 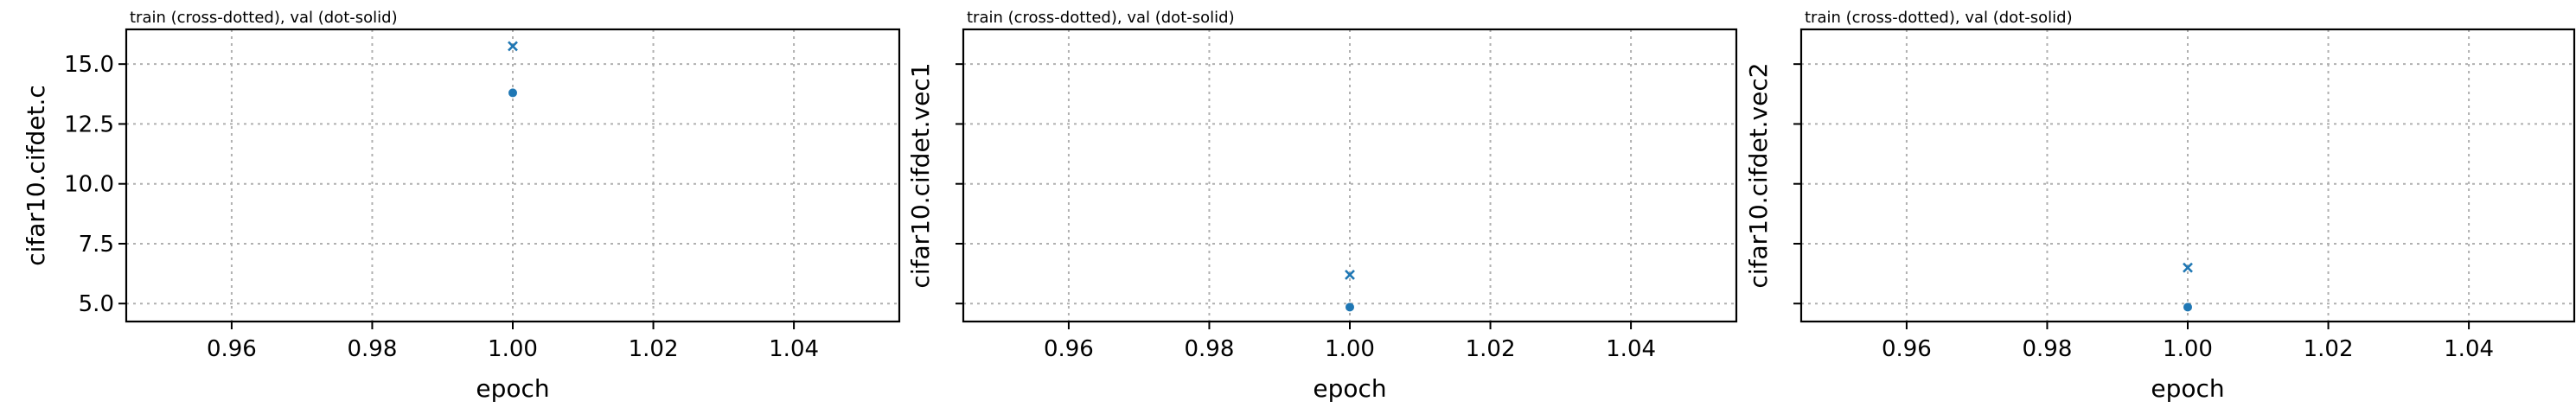 What do you see at coordinates (97, 245) in the screenshot?
I see `y-tick-label: 7.5` at bounding box center [97, 245].